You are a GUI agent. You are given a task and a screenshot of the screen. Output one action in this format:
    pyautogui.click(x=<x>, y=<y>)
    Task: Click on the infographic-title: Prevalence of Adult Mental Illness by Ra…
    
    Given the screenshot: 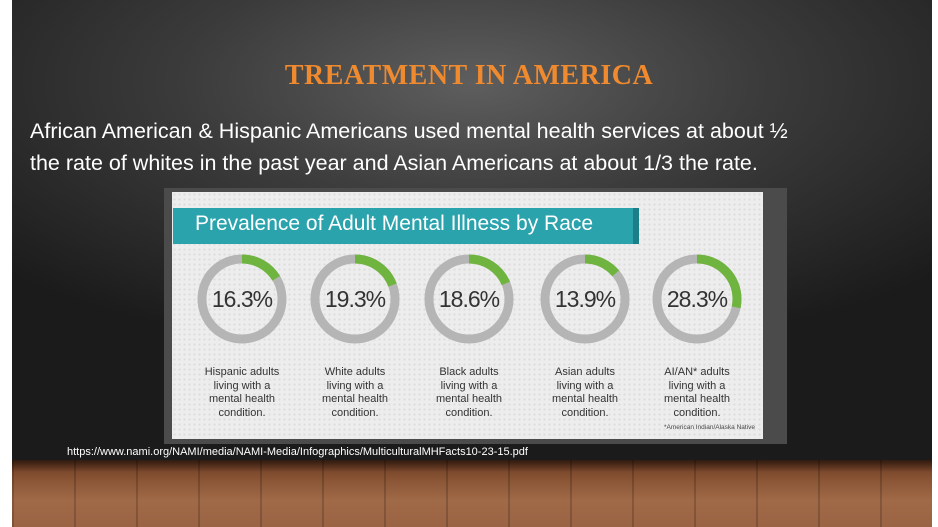 What is the action you would take?
    pyautogui.click(x=394, y=223)
    